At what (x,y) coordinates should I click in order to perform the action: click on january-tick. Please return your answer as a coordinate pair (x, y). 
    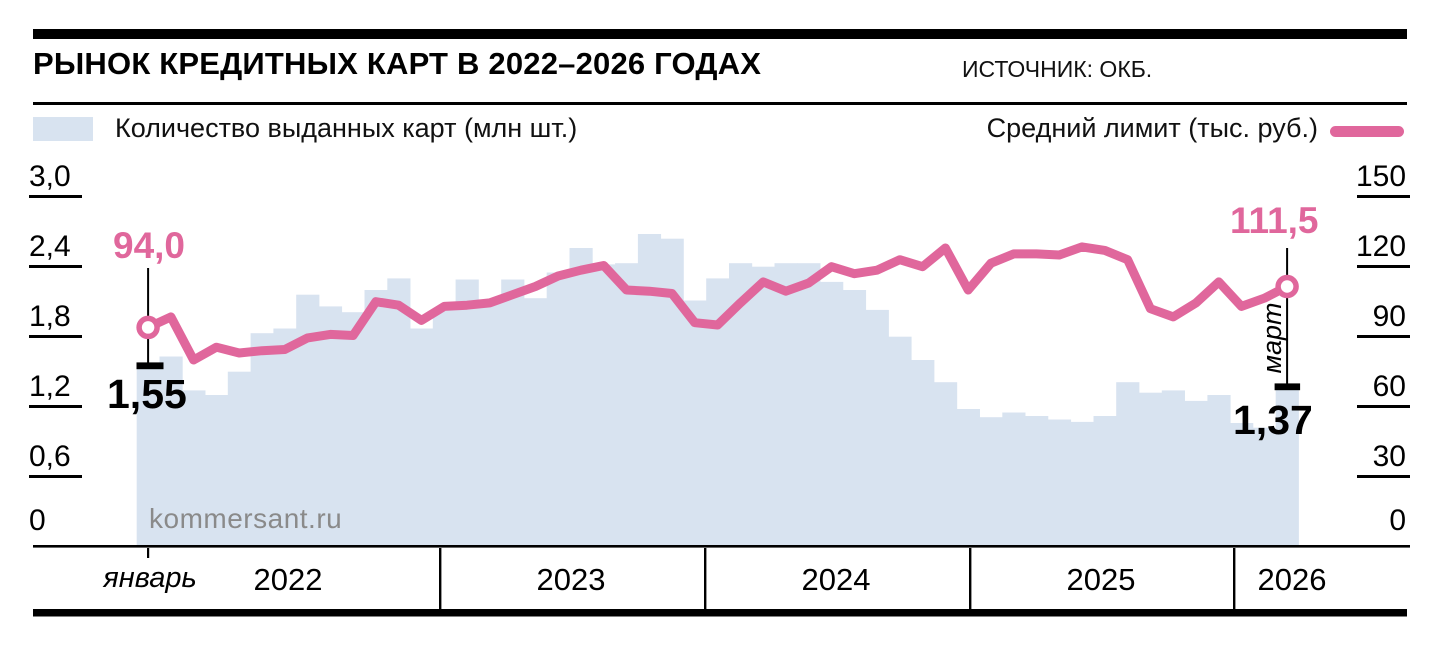
    Looking at the image, I should click on (148, 553).